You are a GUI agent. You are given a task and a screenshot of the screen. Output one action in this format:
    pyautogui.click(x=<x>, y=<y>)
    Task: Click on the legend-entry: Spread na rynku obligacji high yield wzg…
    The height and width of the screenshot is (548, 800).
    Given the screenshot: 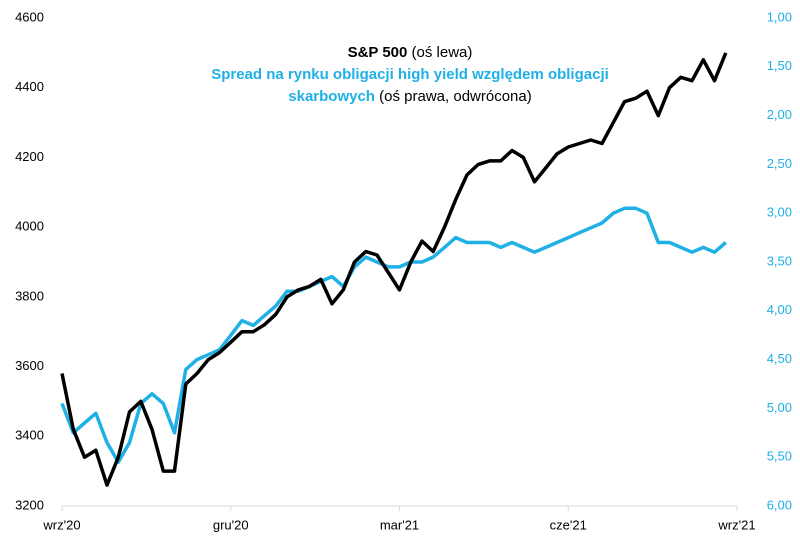 What is the action you would take?
    pyautogui.click(x=410, y=86)
    